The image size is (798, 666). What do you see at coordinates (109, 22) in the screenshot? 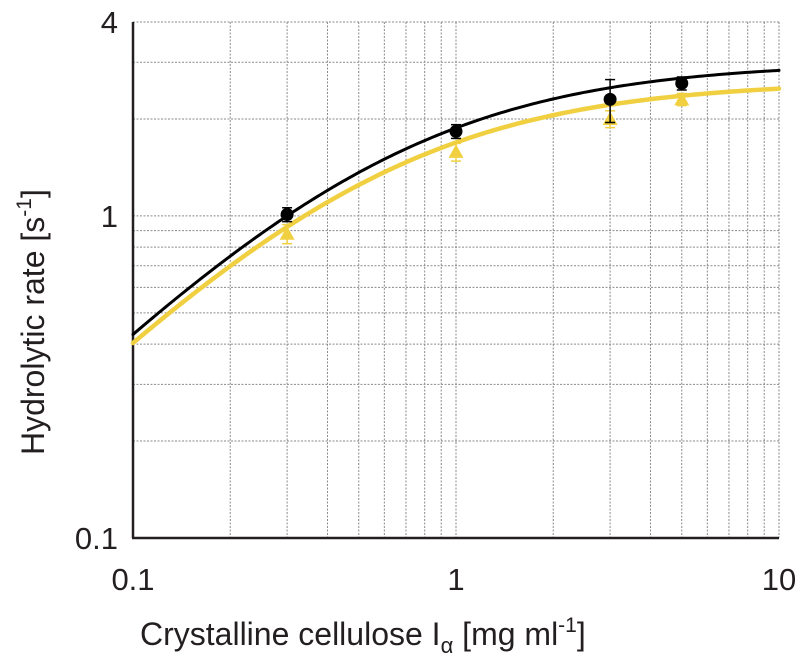
I see `y-tick-label: 4` at bounding box center [109, 22].